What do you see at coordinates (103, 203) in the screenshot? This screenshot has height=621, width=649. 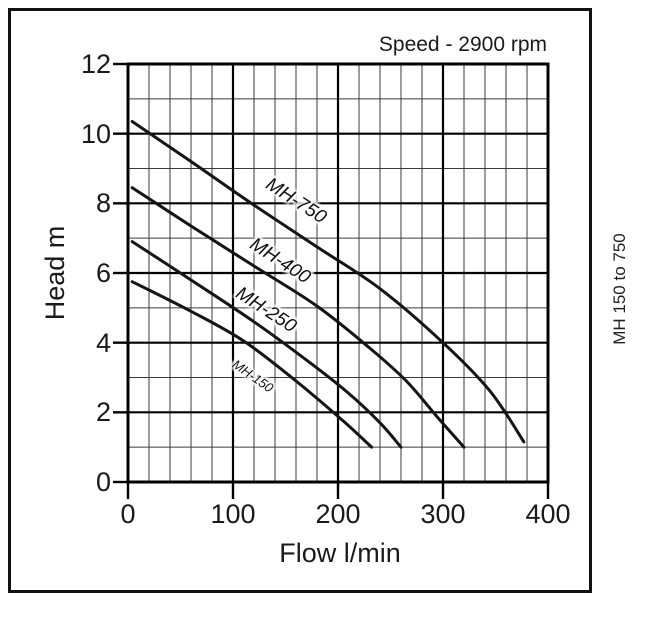 I see `y-tick-label-8: 8` at bounding box center [103, 203].